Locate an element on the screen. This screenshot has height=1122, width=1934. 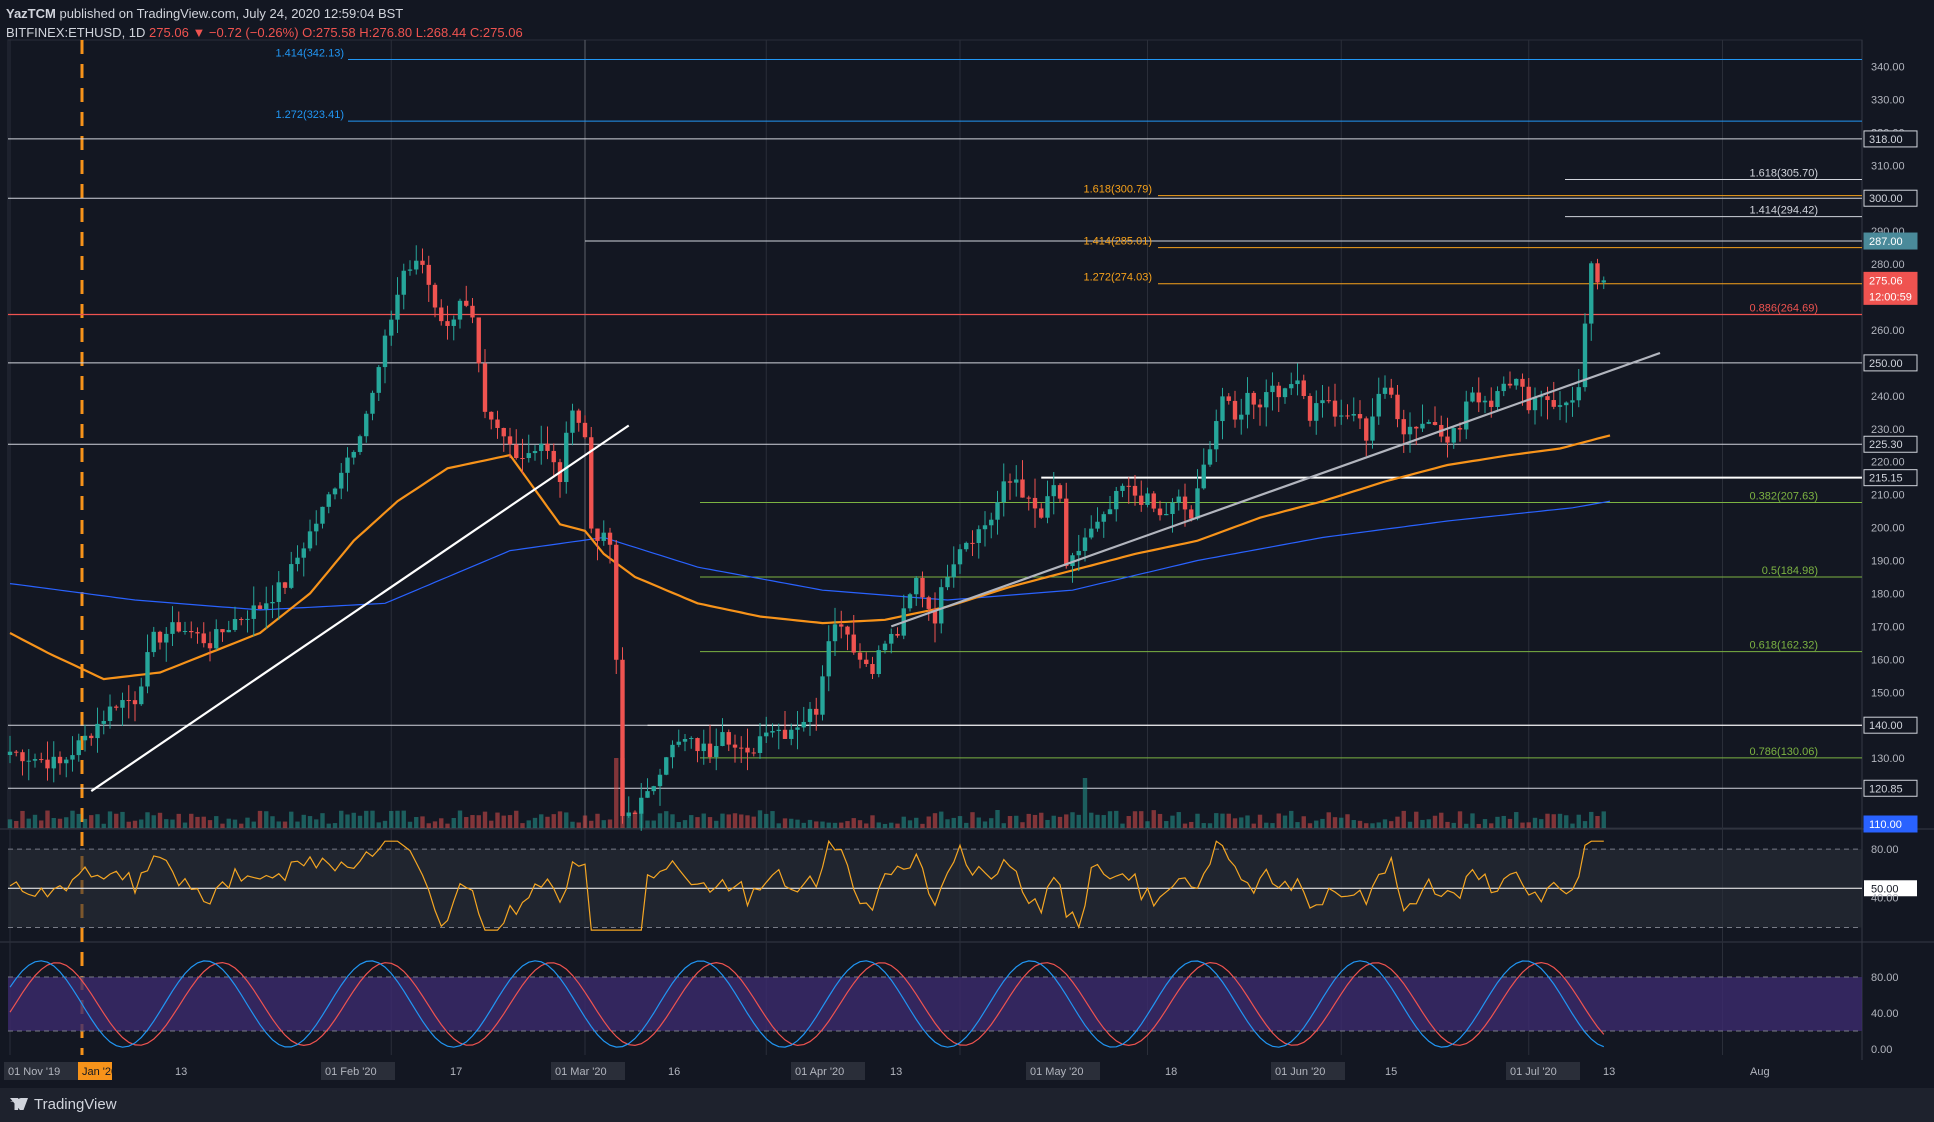
symbol-label: BITFINEX:ETHUSD, 1D is located at coordinates (76, 32).